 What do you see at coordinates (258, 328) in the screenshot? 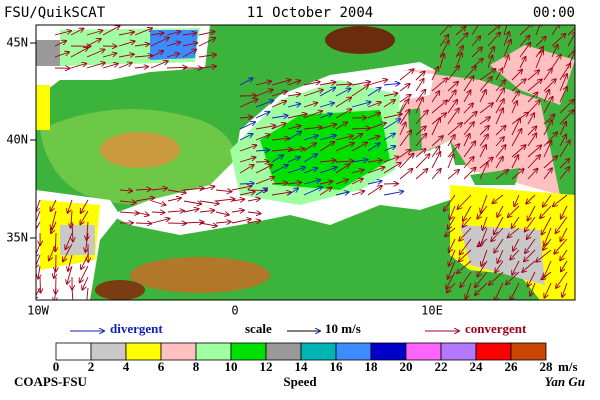
I see `legend-scale: scale` at bounding box center [258, 328].